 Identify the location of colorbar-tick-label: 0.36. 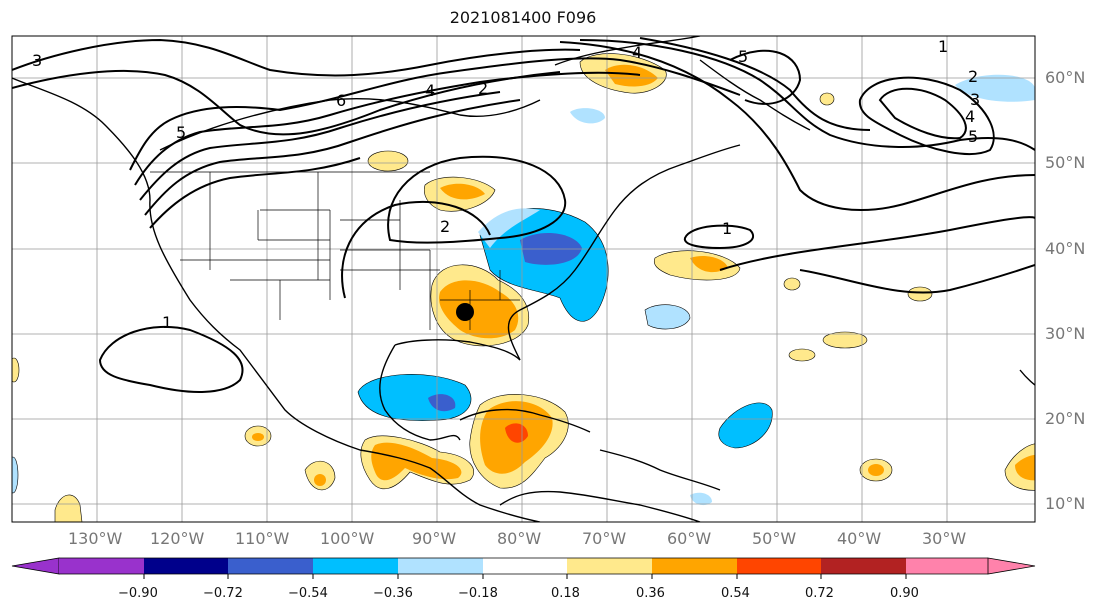
(650, 593).